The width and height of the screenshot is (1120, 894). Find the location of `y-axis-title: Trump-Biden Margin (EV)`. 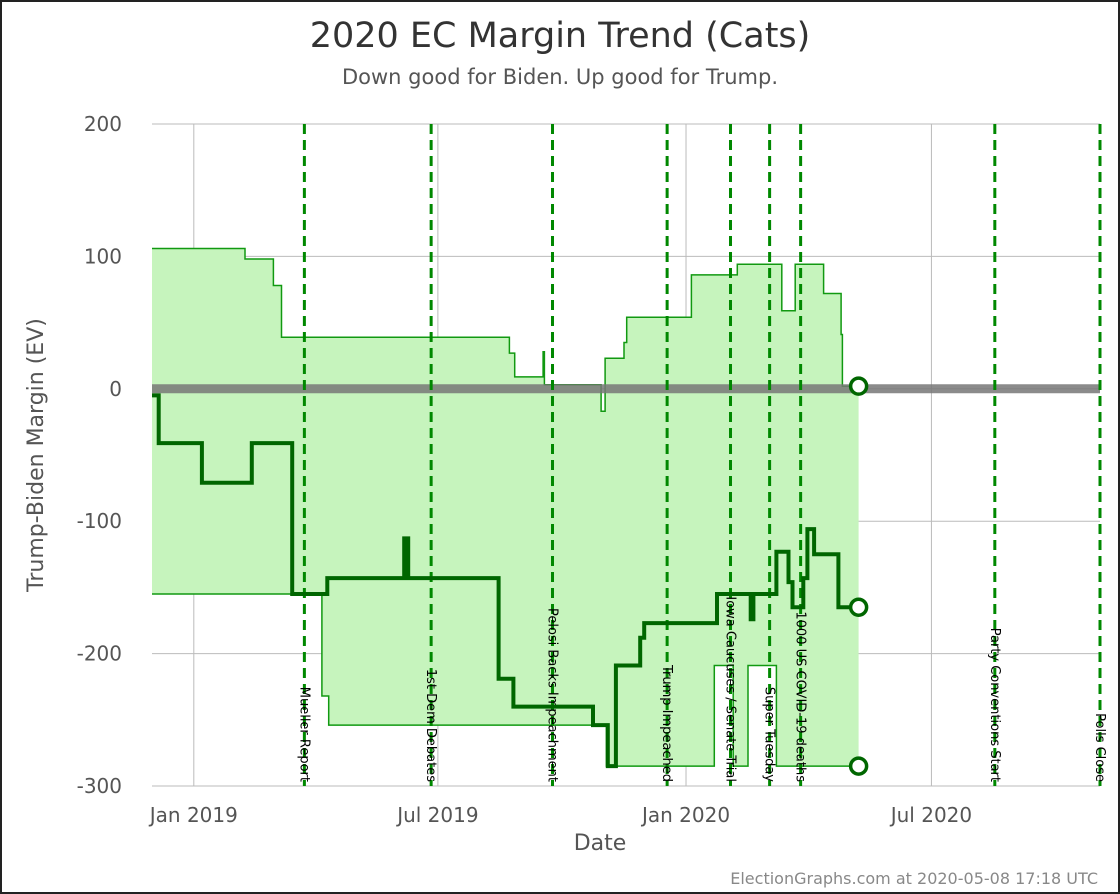

y-axis-title: Trump-Biden Margin (EV) is located at coordinates (36, 455).